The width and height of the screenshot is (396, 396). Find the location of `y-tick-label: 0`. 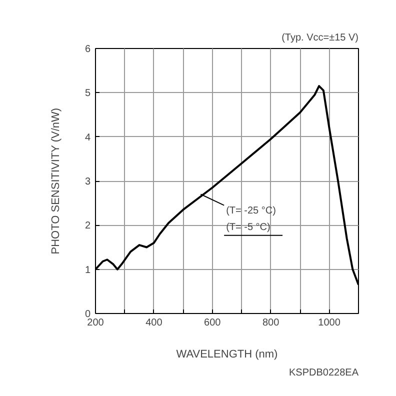

y-tick-label: 0 is located at coordinates (87, 314).